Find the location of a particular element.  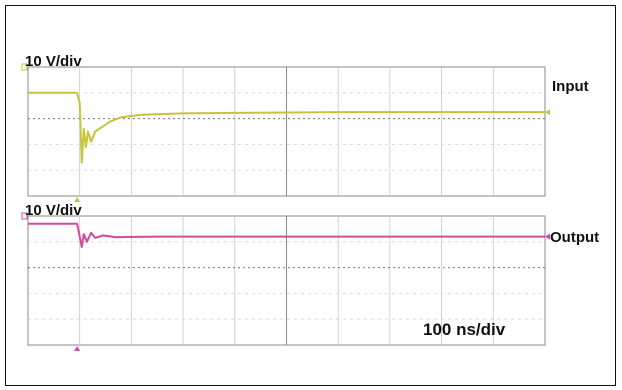

timebase-label: 100 ns/div is located at coordinates (464, 329).